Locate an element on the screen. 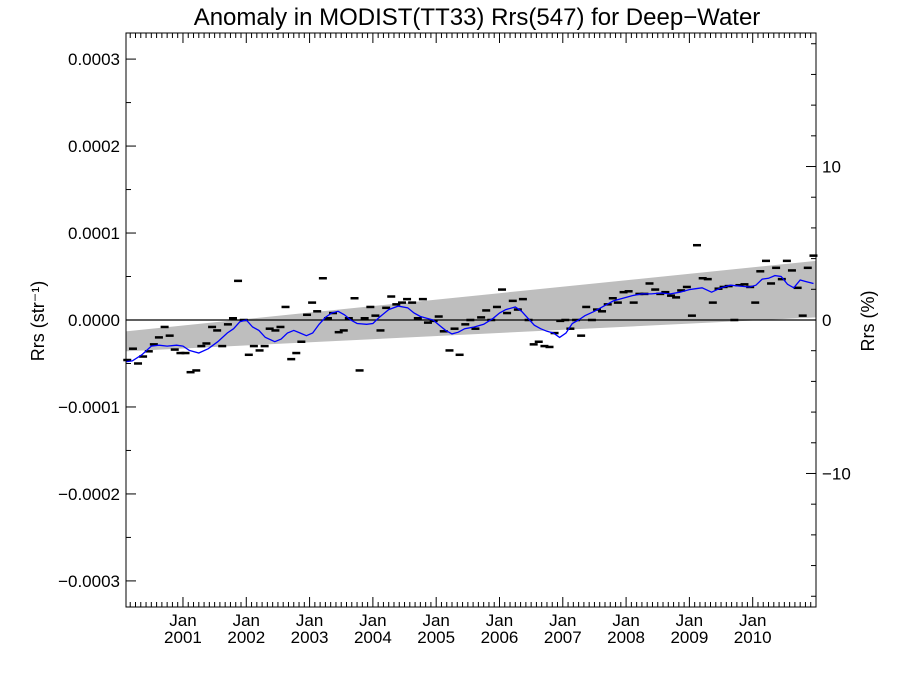  x-tick-label-year: 2008 is located at coordinates (626, 637).